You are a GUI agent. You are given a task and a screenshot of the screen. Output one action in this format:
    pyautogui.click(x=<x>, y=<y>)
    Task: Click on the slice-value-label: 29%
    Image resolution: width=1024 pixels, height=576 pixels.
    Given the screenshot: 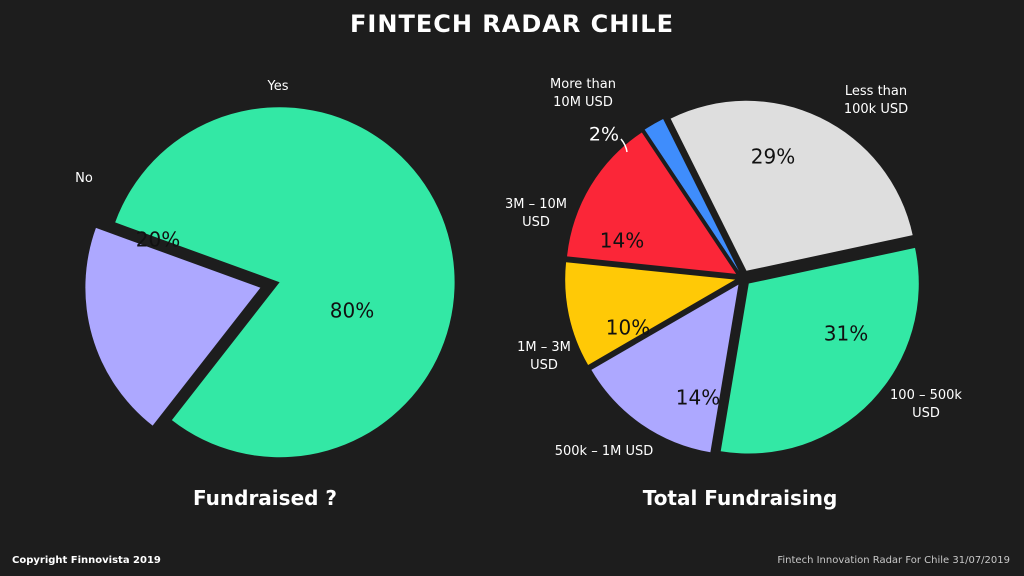 What is the action you would take?
    pyautogui.click(x=773, y=157)
    